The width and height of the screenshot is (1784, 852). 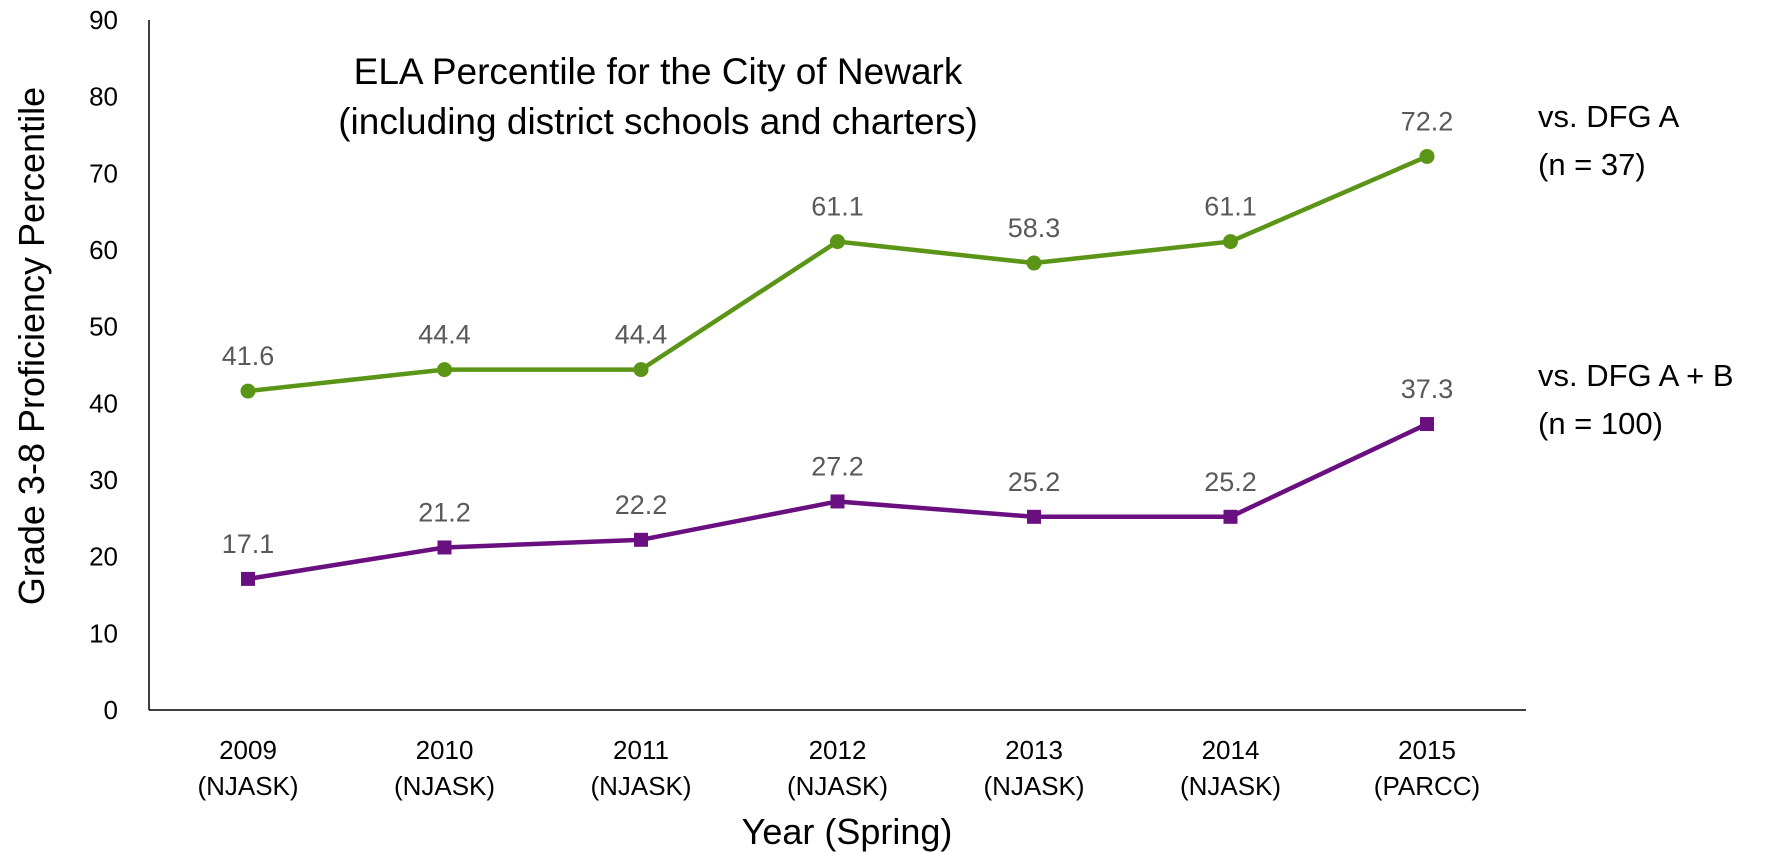 I want to click on data-label: 41.6, so click(x=248, y=356).